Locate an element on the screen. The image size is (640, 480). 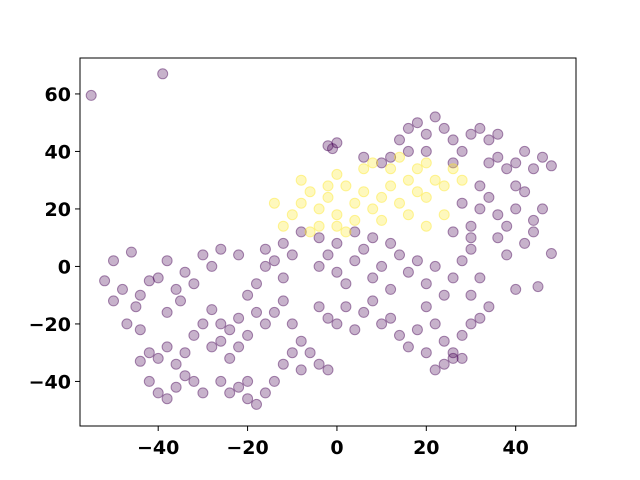
y-tick-label: −40 is located at coordinates (50, 382).